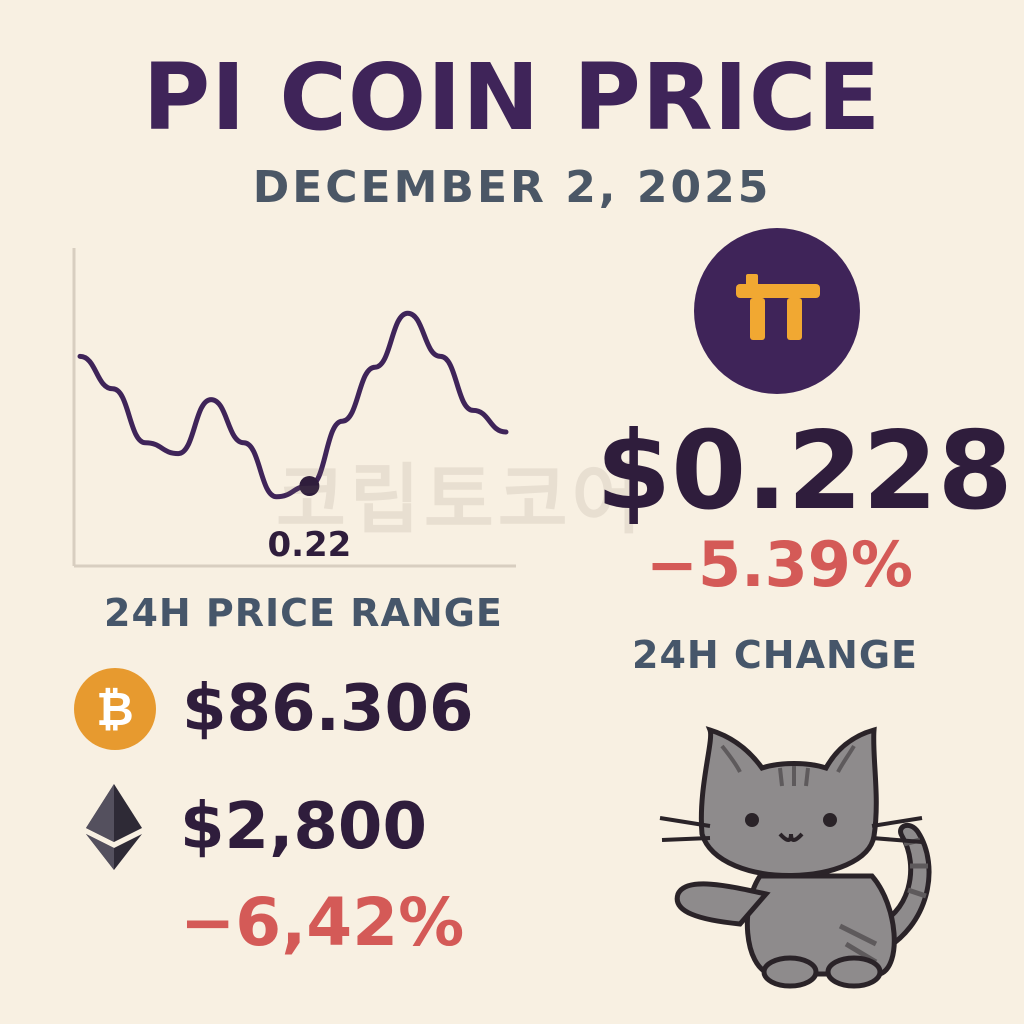 The height and width of the screenshot is (1024, 1024). Describe the element at coordinates (461, 499) in the screenshot. I see `watermark-text: 코립토코어` at that location.